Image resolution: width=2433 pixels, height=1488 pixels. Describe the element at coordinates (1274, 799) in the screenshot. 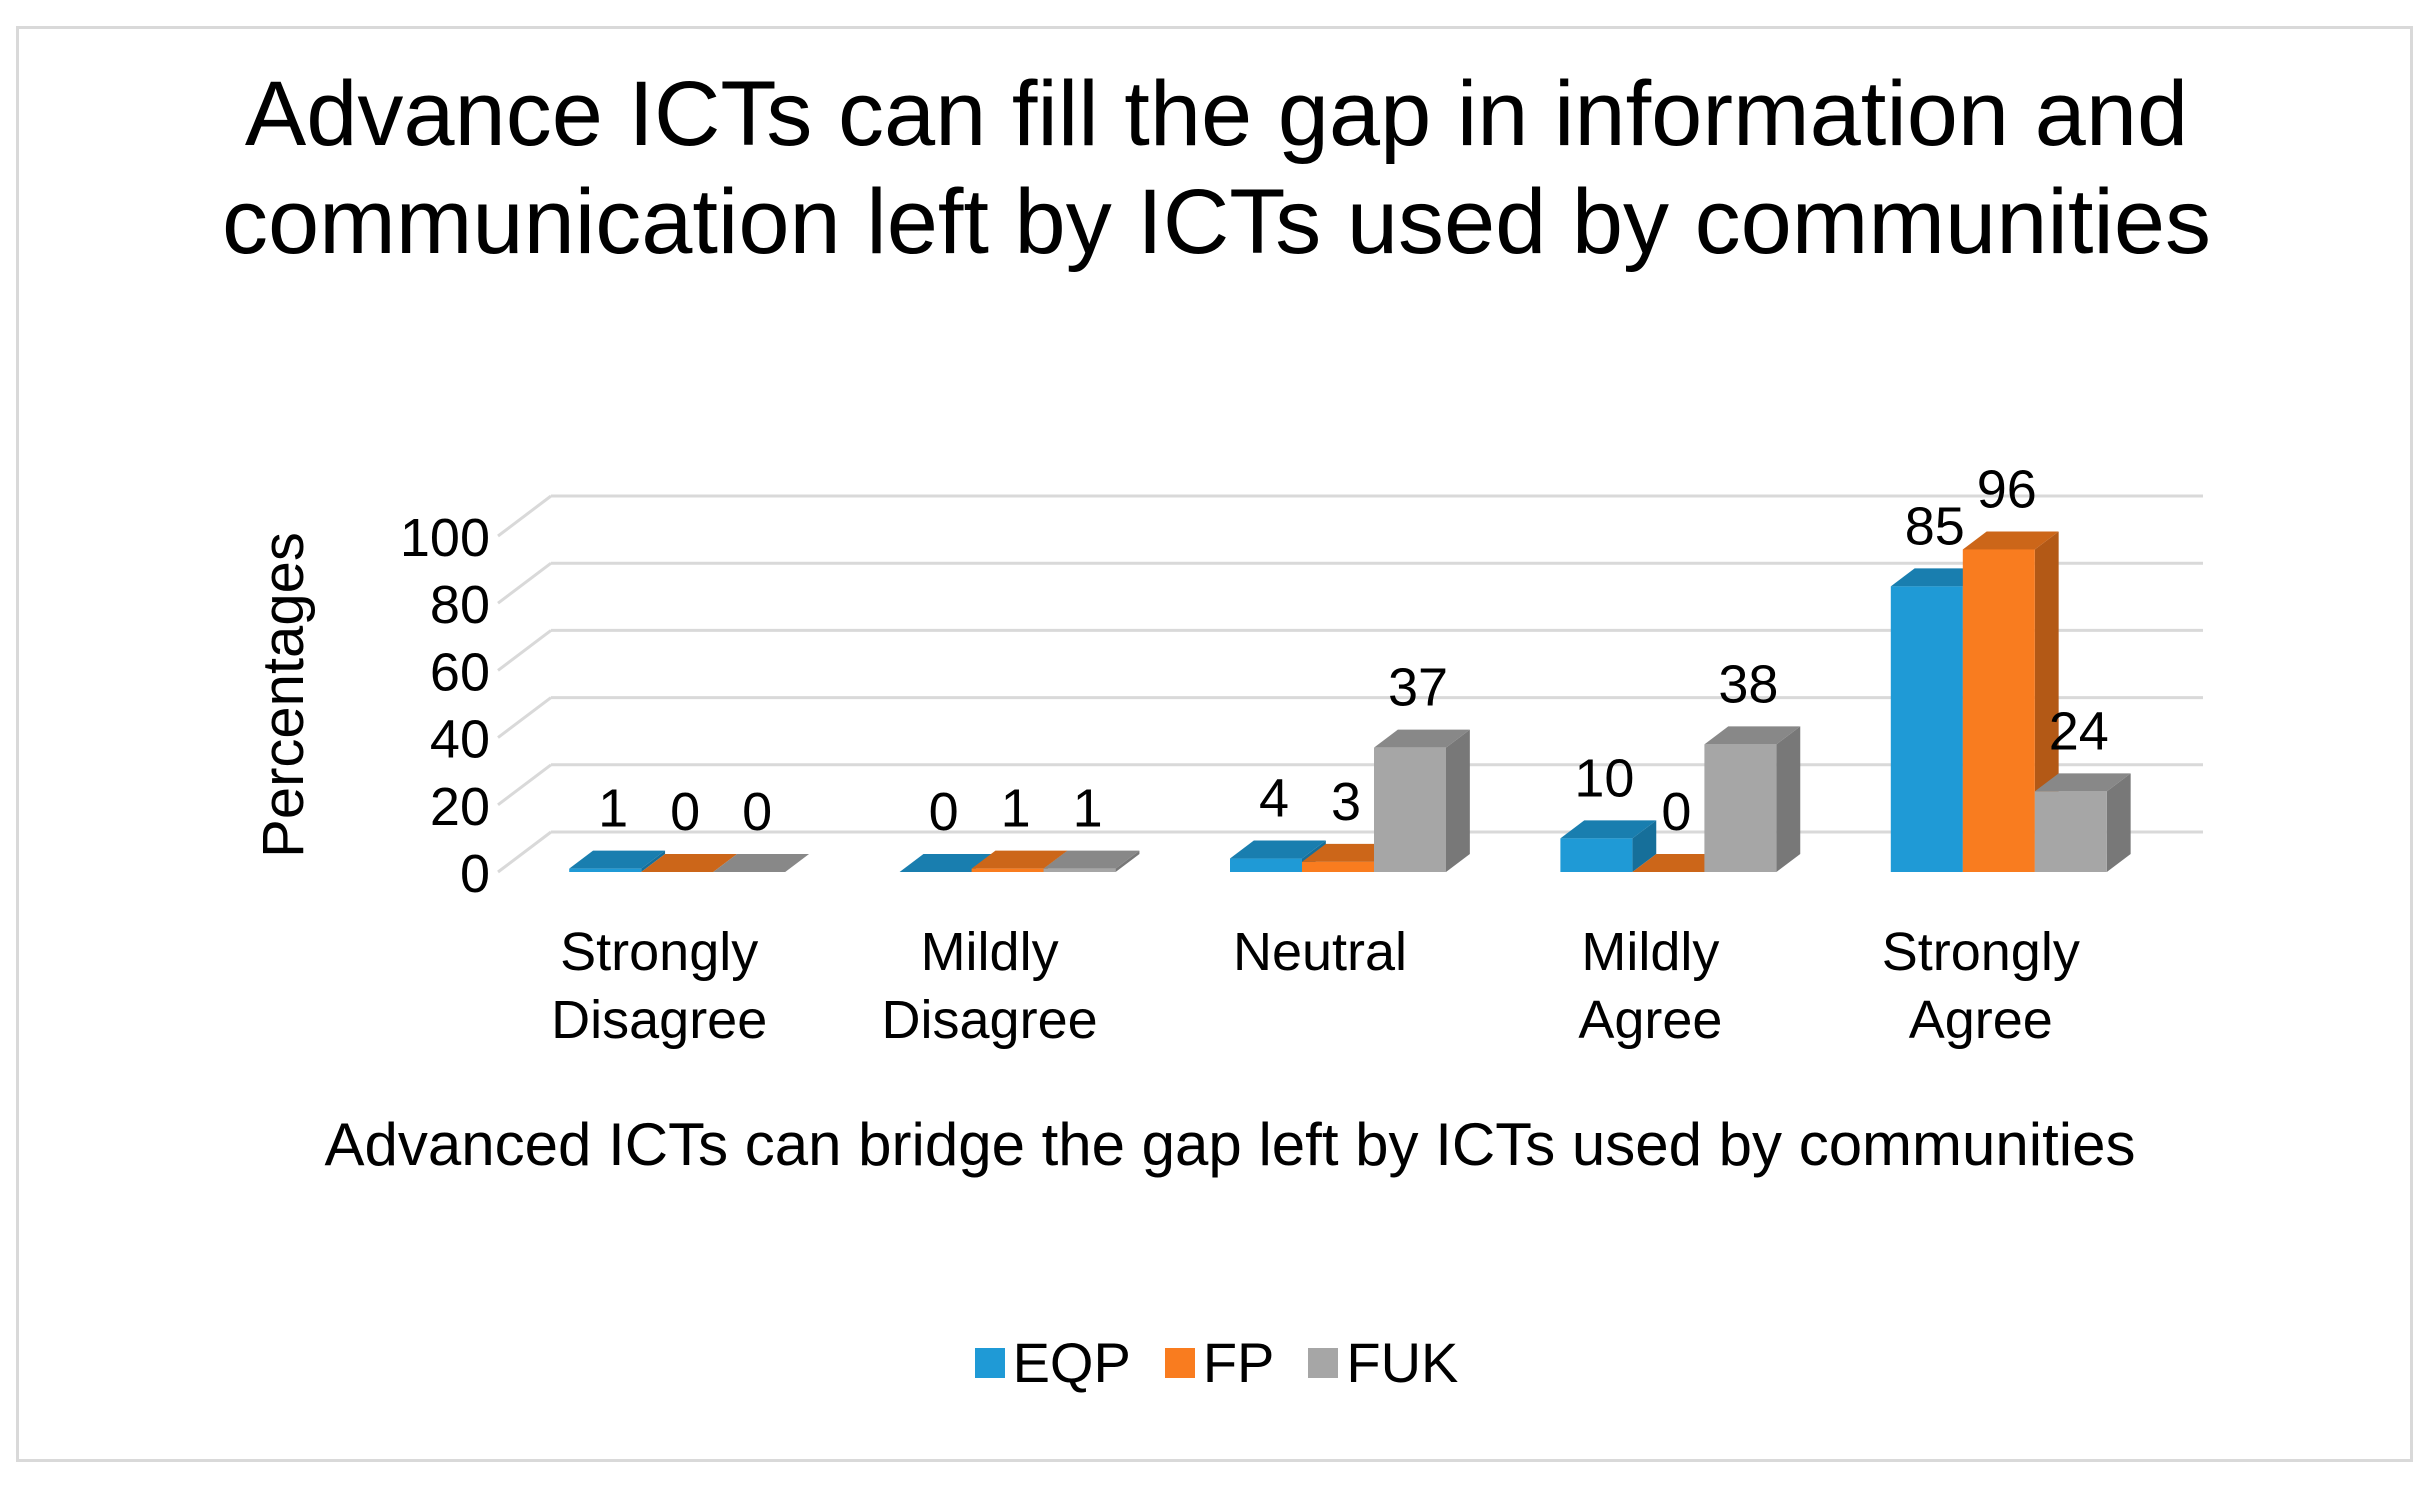

I see `data-label: 4` at that location.